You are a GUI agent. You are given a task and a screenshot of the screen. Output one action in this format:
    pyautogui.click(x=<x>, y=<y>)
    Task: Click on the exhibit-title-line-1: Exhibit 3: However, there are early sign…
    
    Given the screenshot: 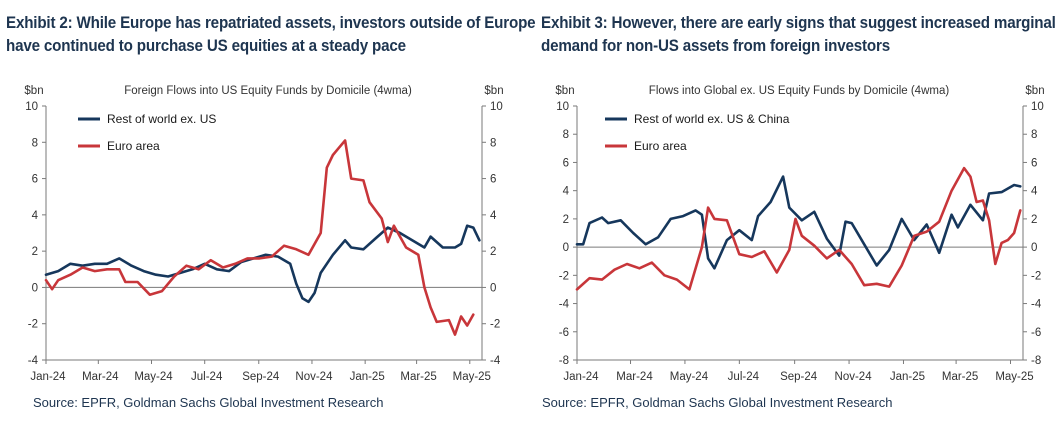 What is the action you would take?
    pyautogui.click(x=798, y=23)
    